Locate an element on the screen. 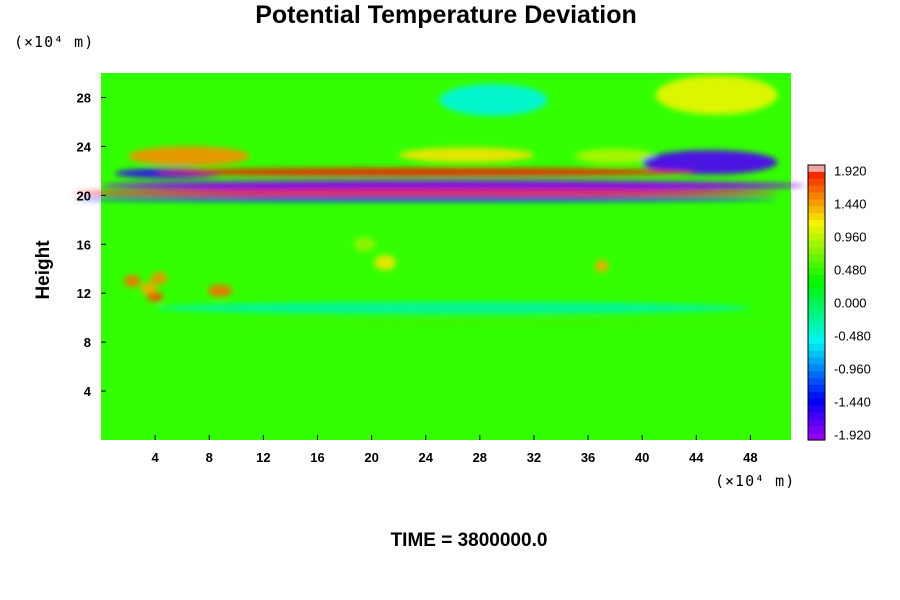  x-tick-label: 4 is located at coordinates (156, 457).